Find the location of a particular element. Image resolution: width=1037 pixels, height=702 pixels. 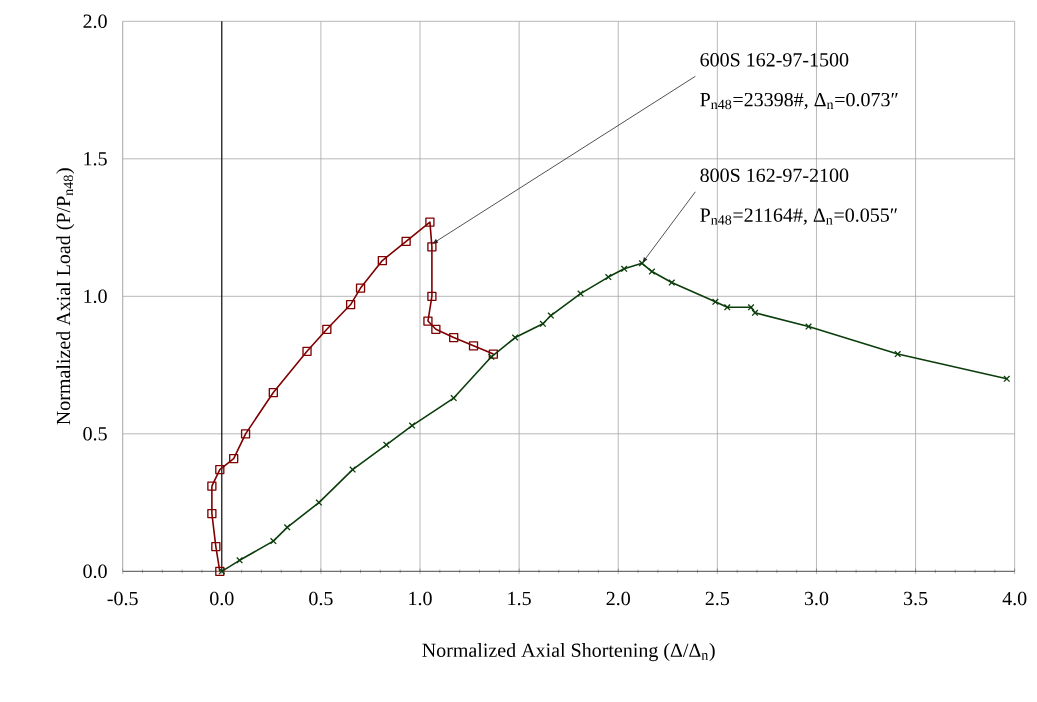

x-tick-label: 2.0 is located at coordinates (618, 598).